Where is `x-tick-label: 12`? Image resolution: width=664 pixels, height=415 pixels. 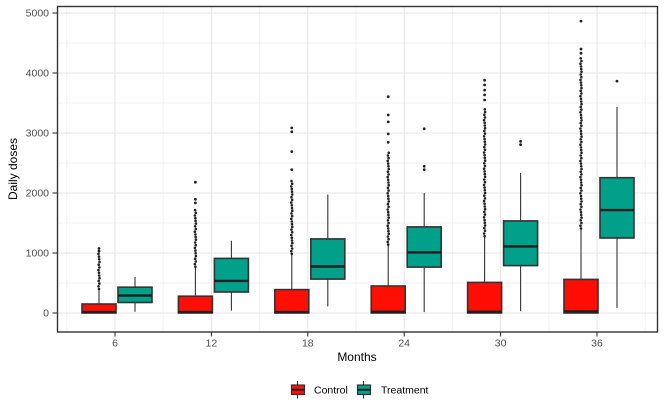 x-tick-label: 12 is located at coordinates (212, 344).